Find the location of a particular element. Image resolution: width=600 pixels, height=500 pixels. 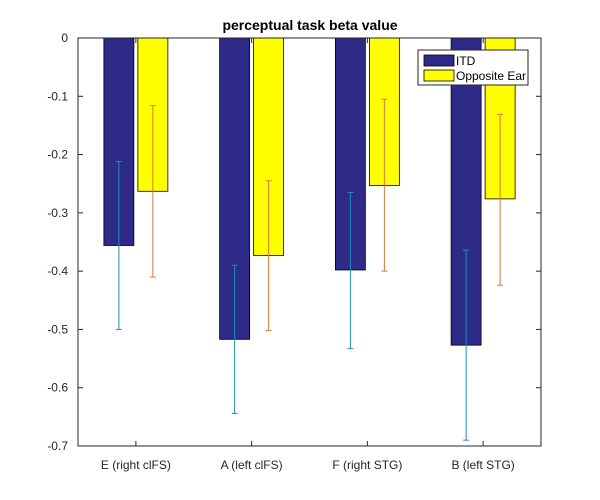

y-tick-label: -0.3 is located at coordinates (57, 213).